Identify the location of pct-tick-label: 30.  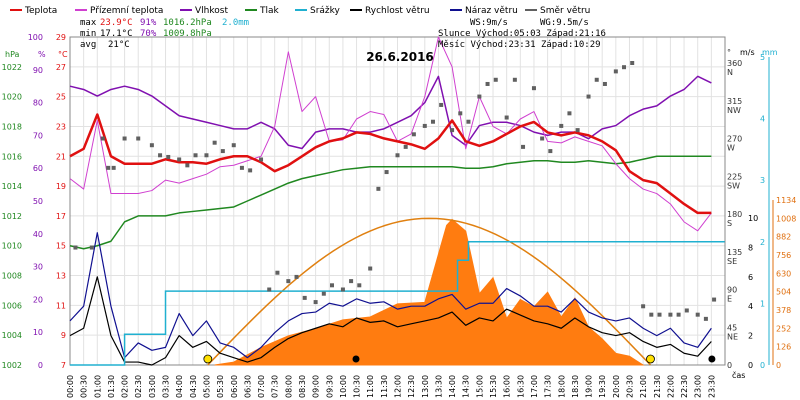
(38, 267).